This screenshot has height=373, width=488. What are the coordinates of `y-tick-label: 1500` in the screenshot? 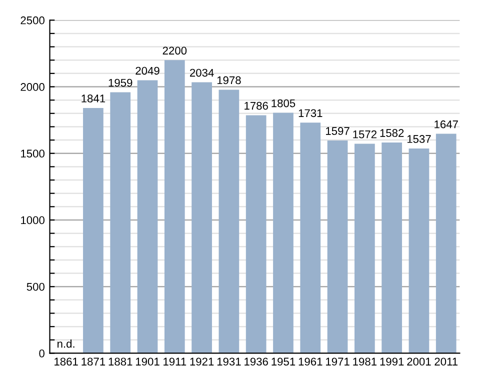 It's located at (32, 154).